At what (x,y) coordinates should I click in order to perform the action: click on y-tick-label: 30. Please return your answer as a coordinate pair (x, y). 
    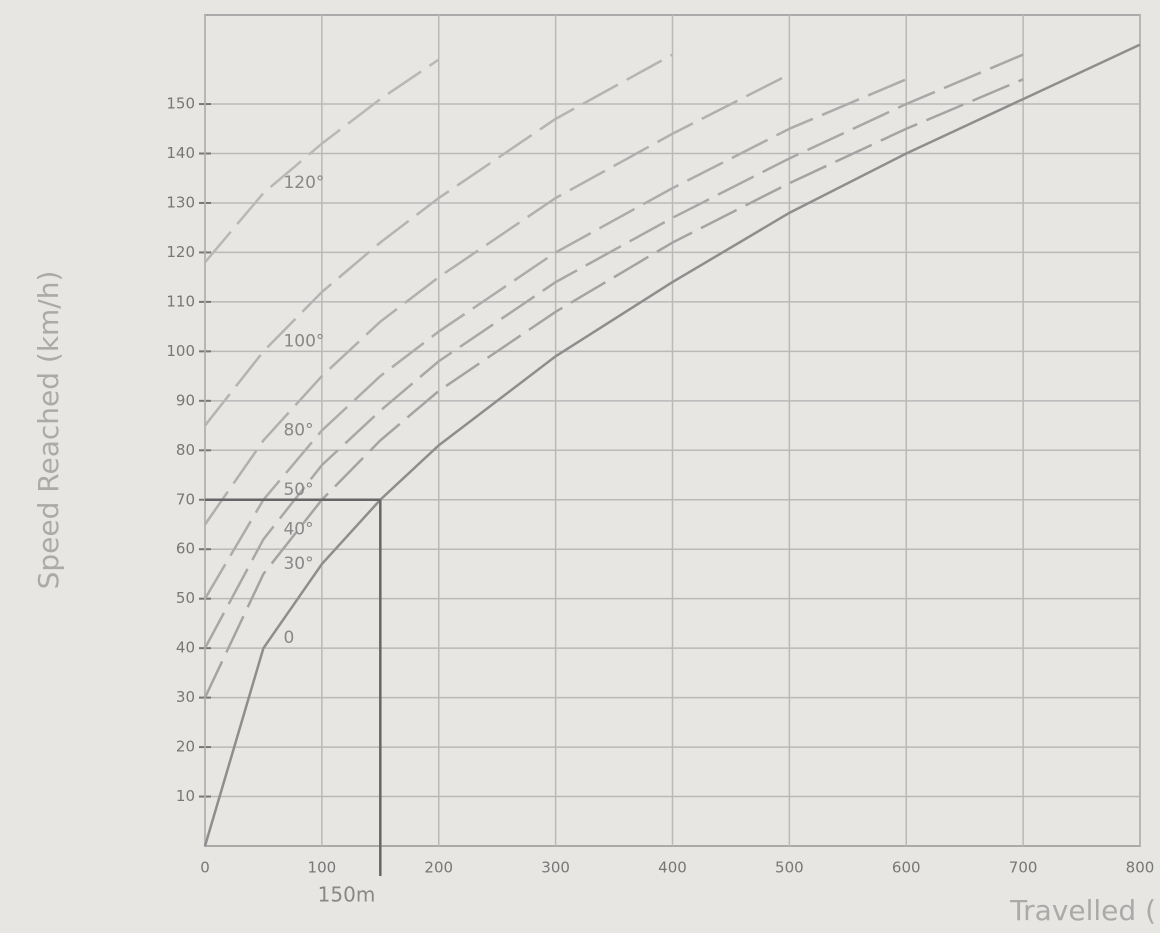
    Looking at the image, I should click on (185, 697).